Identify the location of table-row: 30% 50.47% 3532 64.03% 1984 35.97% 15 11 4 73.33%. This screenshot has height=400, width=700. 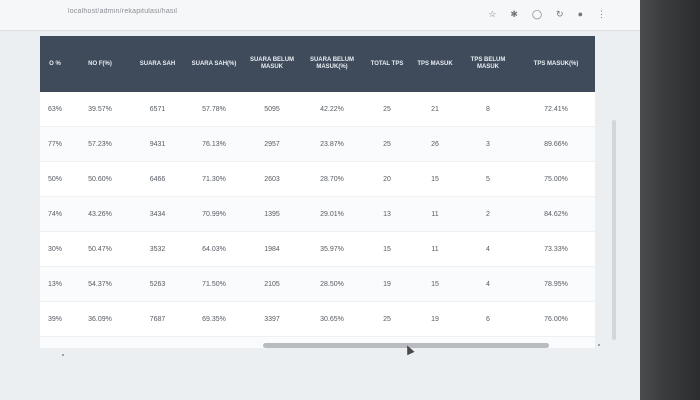
(317, 249).